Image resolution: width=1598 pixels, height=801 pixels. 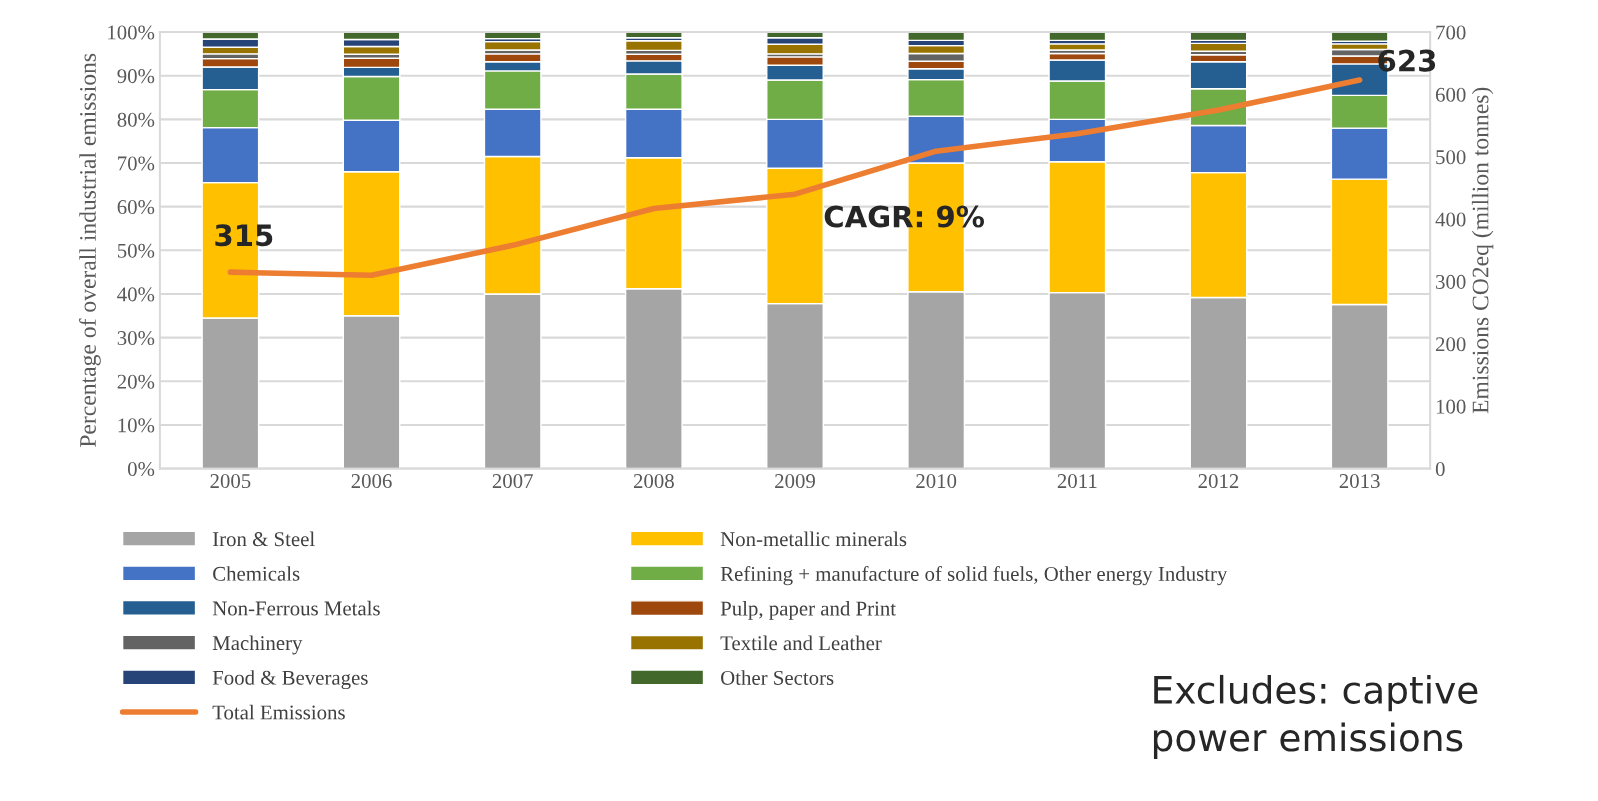 I want to click on annotation: 623, so click(x=1407, y=60).